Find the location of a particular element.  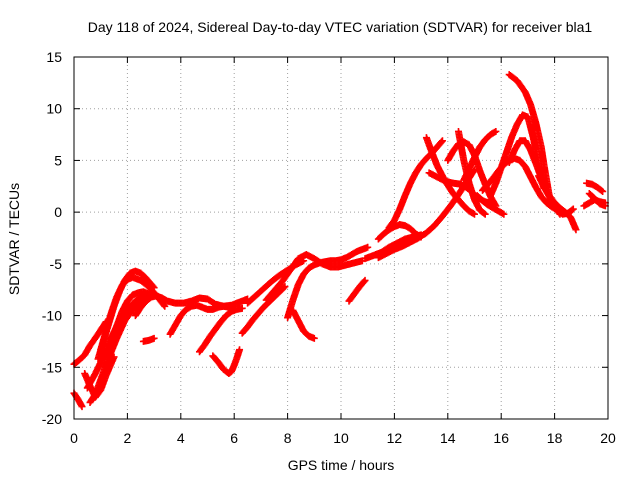

y-tick-label: 10 is located at coordinates (54, 109).